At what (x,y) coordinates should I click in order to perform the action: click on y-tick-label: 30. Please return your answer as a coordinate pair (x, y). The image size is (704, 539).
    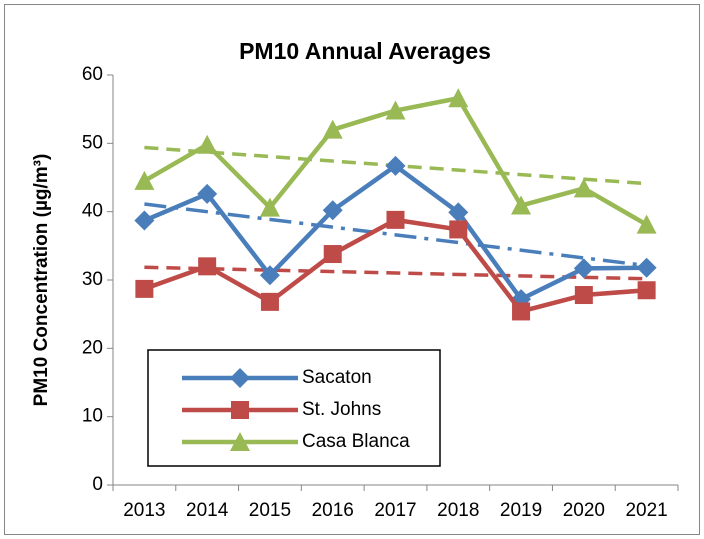
    Looking at the image, I should click on (92, 279).